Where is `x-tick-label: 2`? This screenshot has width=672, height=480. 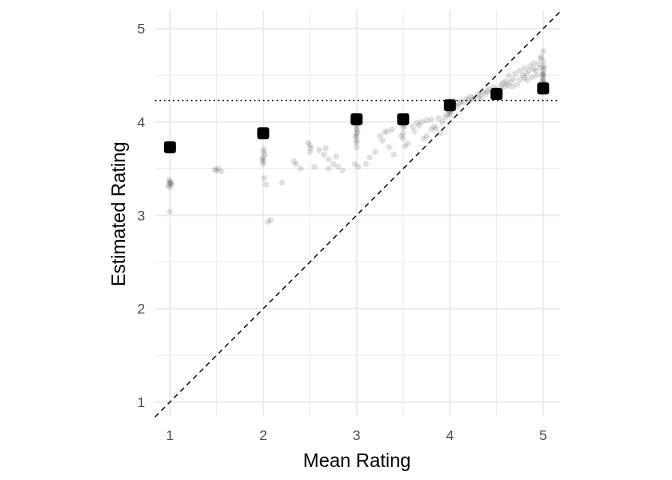
x-tick-label: 2 is located at coordinates (263, 435).